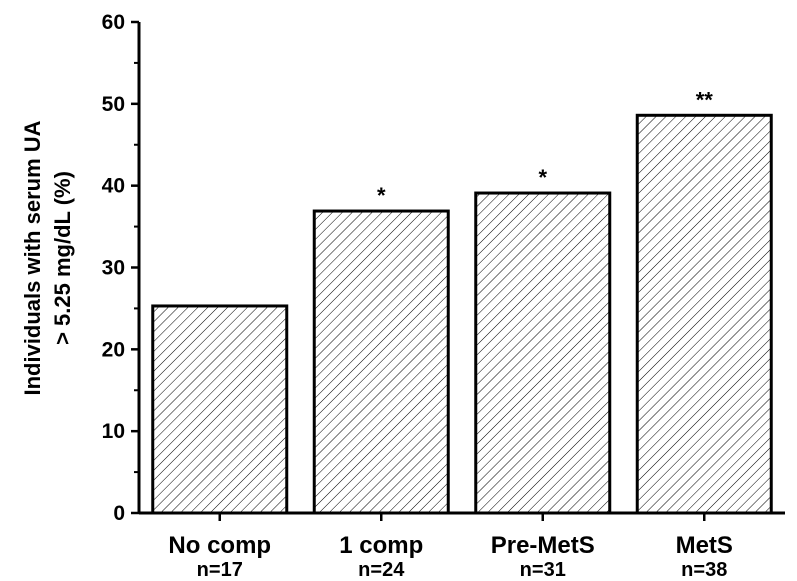  Describe the element at coordinates (62, 258) in the screenshot. I see `y-axis-title-line-2: > 5.25 mg/dL (%)` at that location.